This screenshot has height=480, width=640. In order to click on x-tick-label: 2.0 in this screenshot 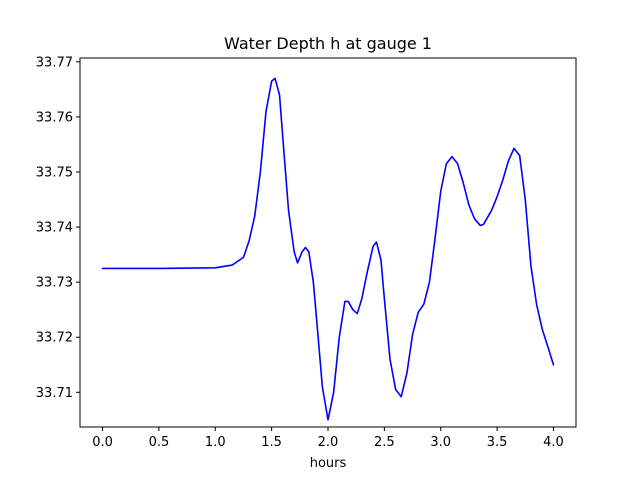, I will do `click(328, 442)`.